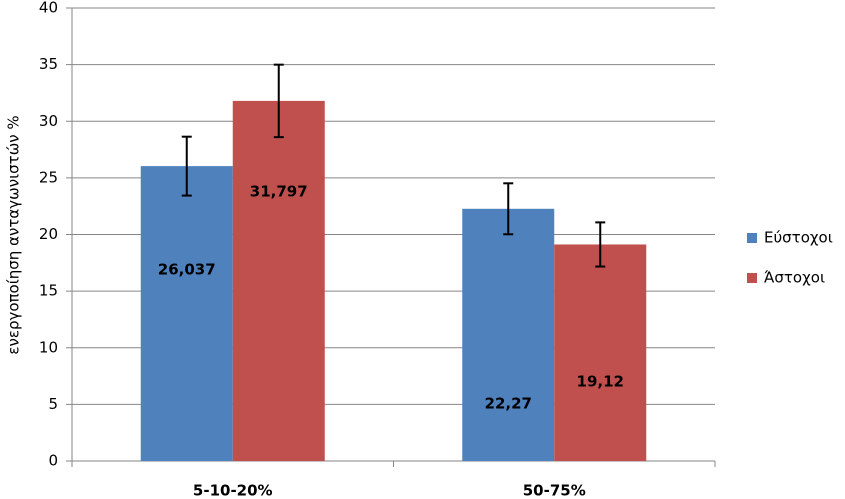 This screenshot has height=499, width=845. What do you see at coordinates (798, 238) in the screenshot?
I see `legend-label: Εύστοχοι` at bounding box center [798, 238].